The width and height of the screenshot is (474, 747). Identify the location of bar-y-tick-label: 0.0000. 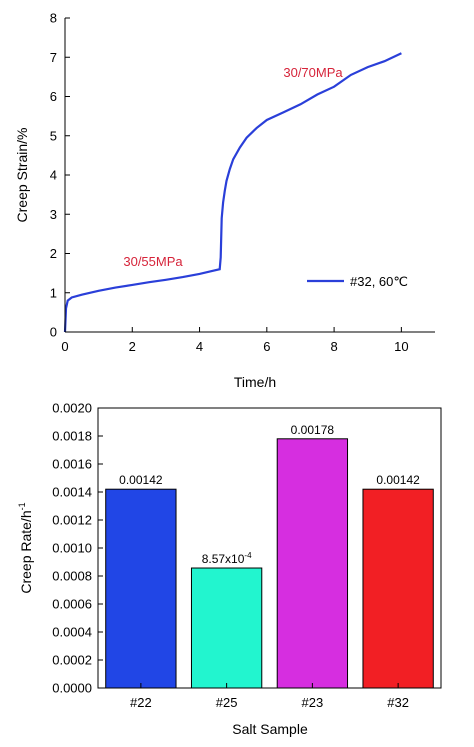
(72, 688).